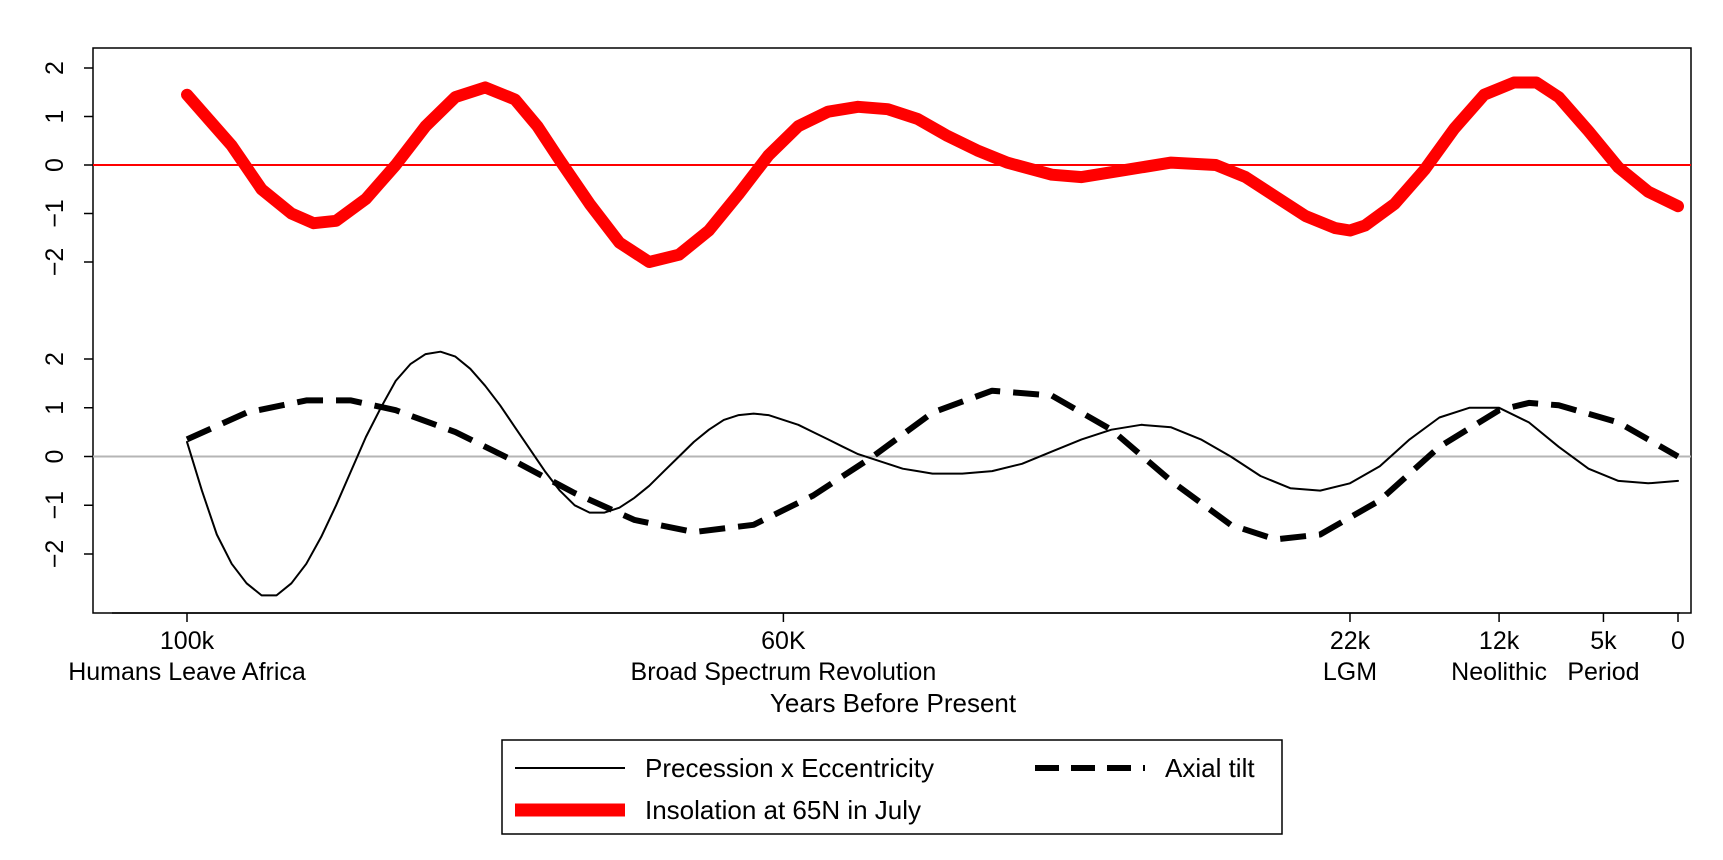  I want to click on y-tick-label-panel-2: −1, so click(55, 505).